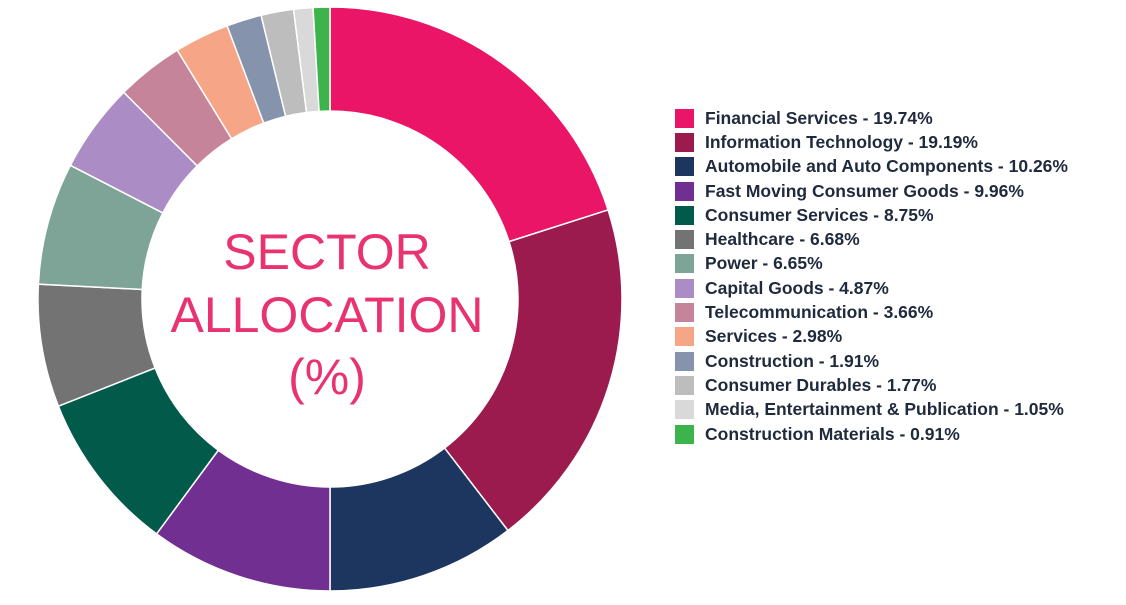 This screenshot has height=605, width=1126. Describe the element at coordinates (782, 239) in the screenshot. I see `legend-label: Healthcare - 6.68%` at that location.